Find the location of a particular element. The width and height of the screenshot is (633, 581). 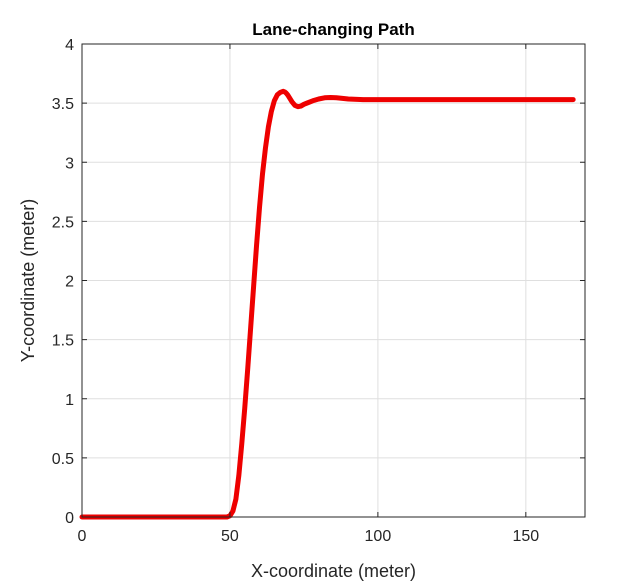

y-tick-label: 1 is located at coordinates (69, 400).